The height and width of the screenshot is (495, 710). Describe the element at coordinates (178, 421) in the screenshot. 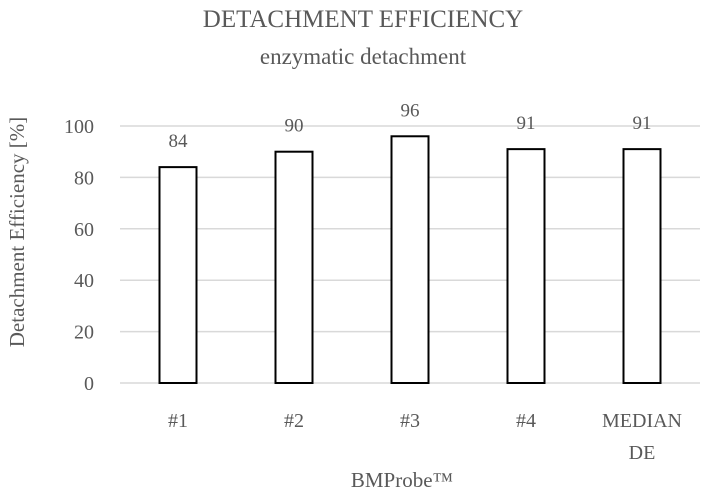

I see `category-label: #1` at that location.